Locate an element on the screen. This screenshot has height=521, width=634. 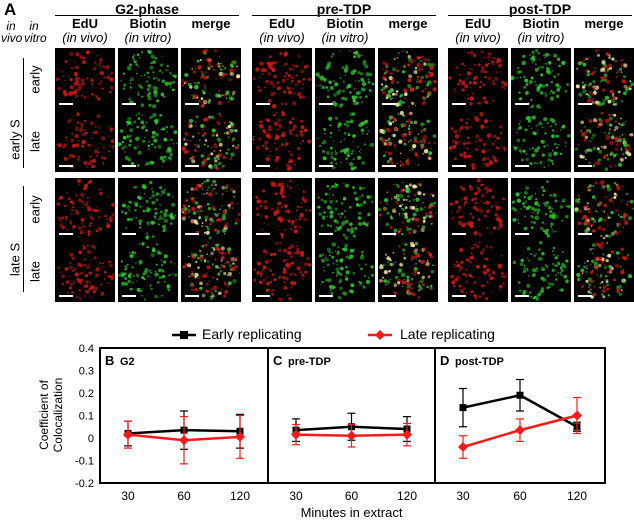
y-tick-label: 0 is located at coordinates (91, 439).